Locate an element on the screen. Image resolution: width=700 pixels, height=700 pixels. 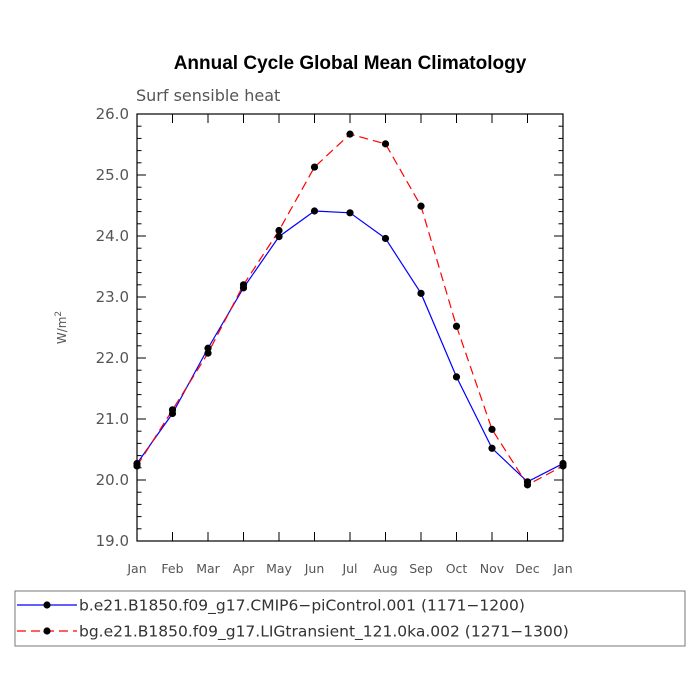
x-tick-label: Nov is located at coordinates (492, 568).